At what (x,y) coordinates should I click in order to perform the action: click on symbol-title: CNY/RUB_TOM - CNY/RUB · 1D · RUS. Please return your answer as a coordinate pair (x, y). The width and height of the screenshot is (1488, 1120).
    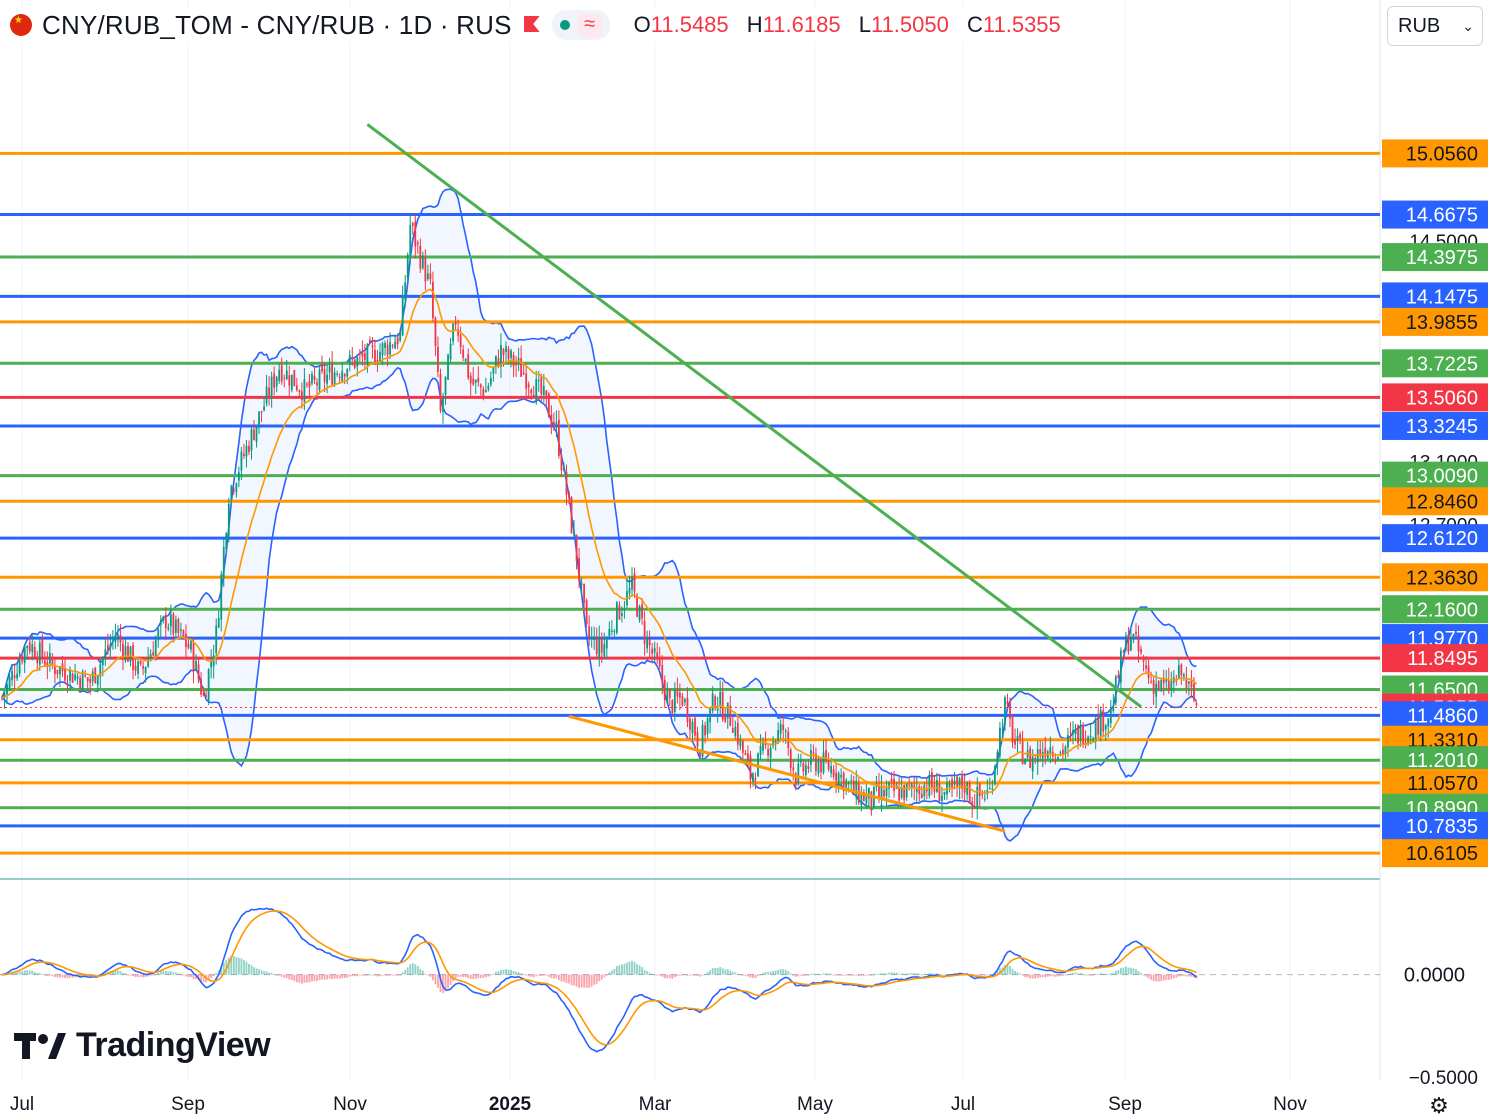
    Looking at the image, I should click on (277, 24).